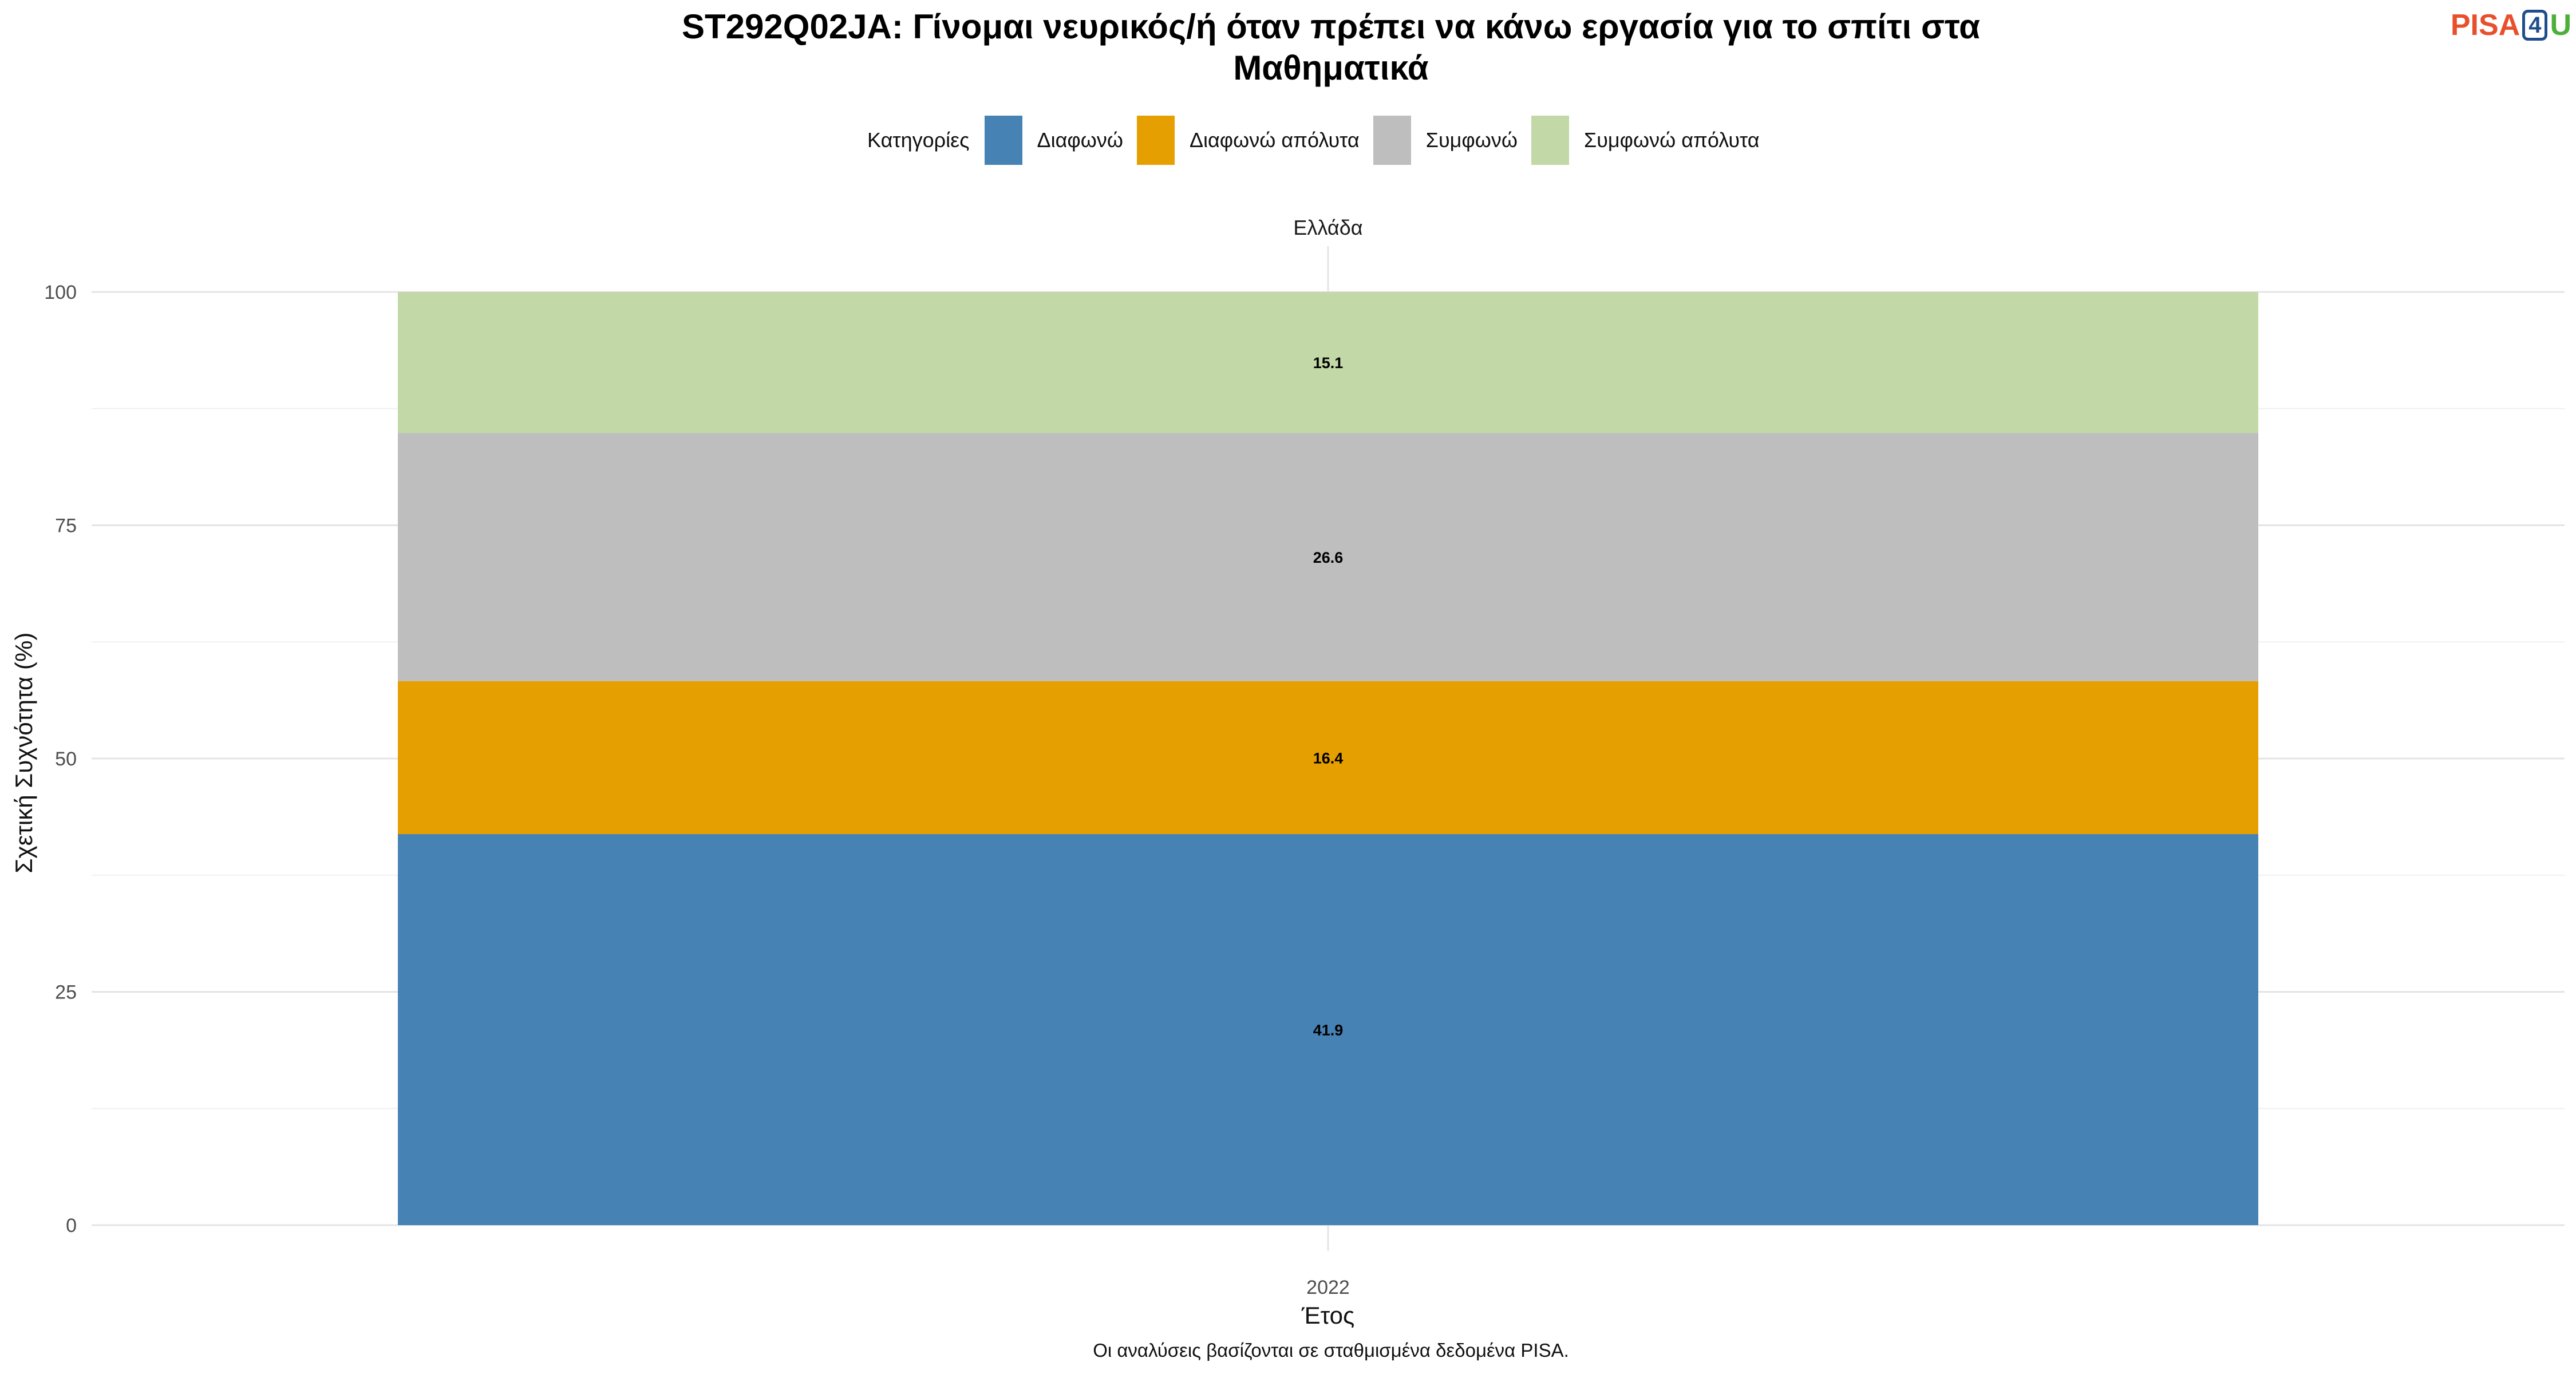 Image resolution: width=2576 pixels, height=1374 pixels. I want to click on facet-label: Ελλάδα, so click(1327, 227).